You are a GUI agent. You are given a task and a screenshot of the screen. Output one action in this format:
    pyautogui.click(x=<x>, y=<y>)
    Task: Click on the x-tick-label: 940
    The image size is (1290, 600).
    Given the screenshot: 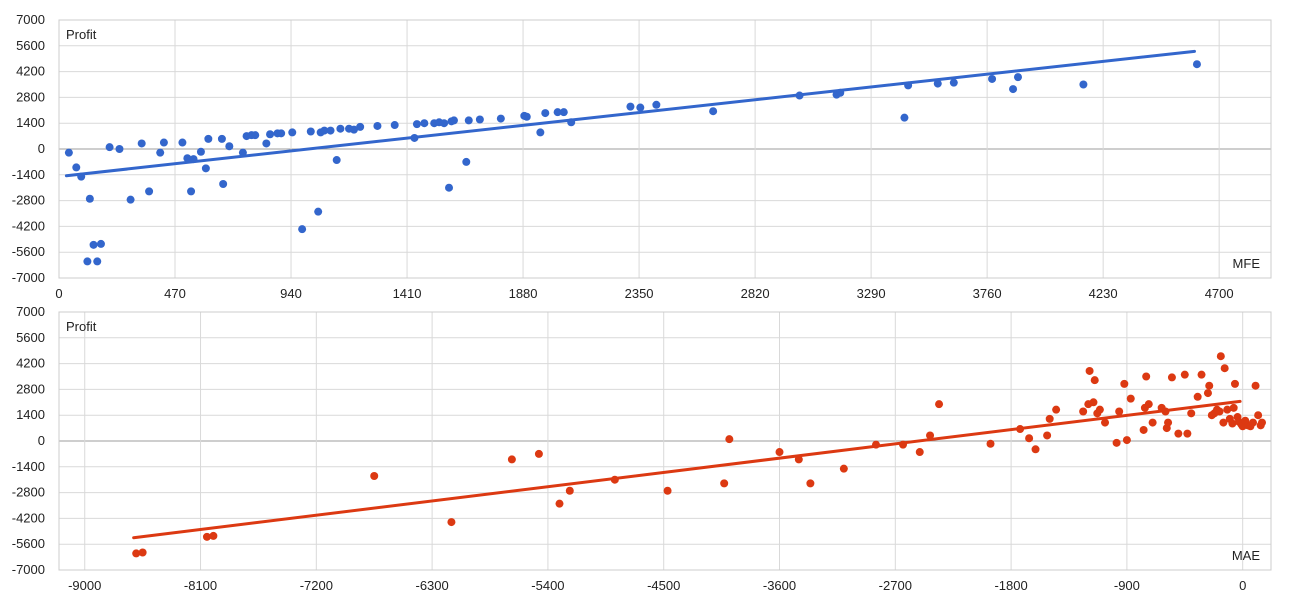 What is the action you would take?
    pyautogui.click(x=291, y=293)
    